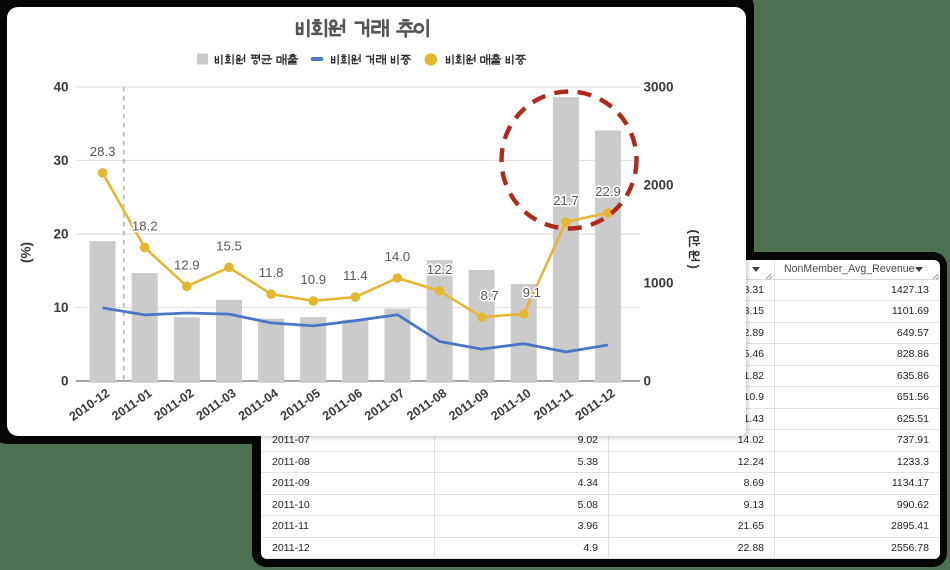 This screenshot has width=950, height=570. Describe the element at coordinates (60, 160) in the screenshot. I see `svg-text: 30` at that location.